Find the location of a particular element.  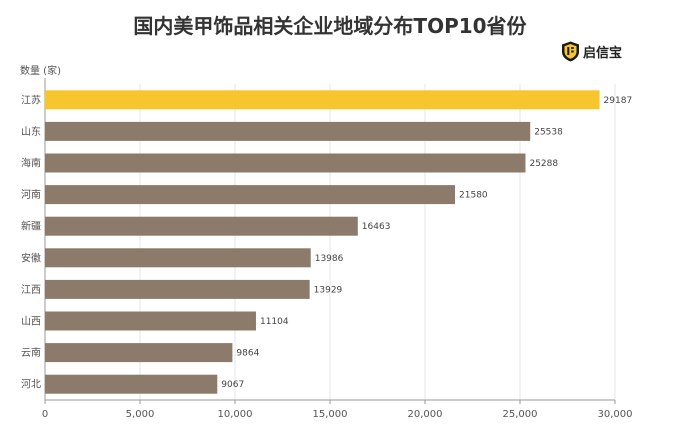

shield-logo-icon is located at coordinates (570, 51).